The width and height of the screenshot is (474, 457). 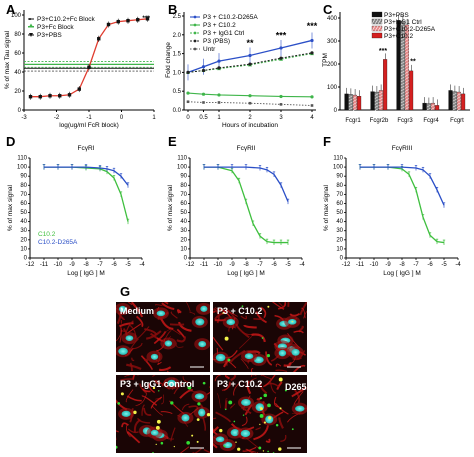 I want to click on panel-c-ytick: 100, so click(x=332, y=88).